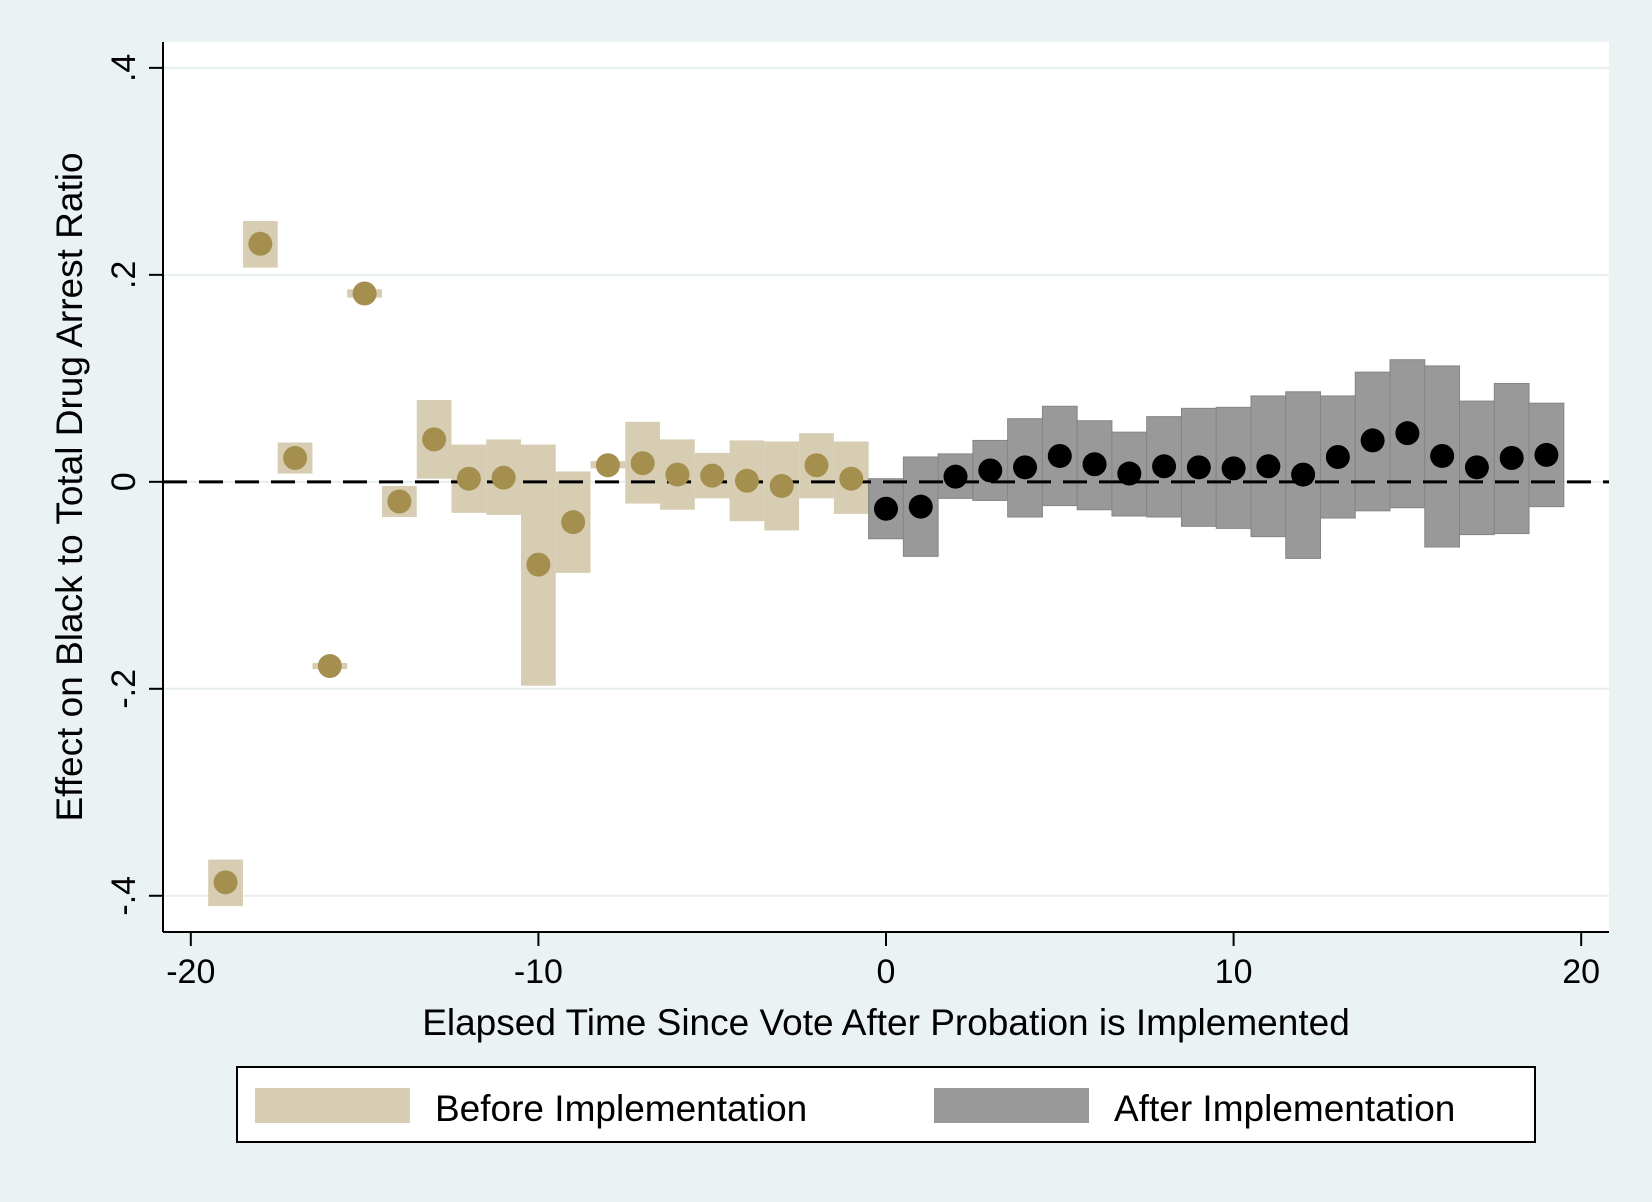  I want to click on y-tick-label-2: 0, so click(124, 481).